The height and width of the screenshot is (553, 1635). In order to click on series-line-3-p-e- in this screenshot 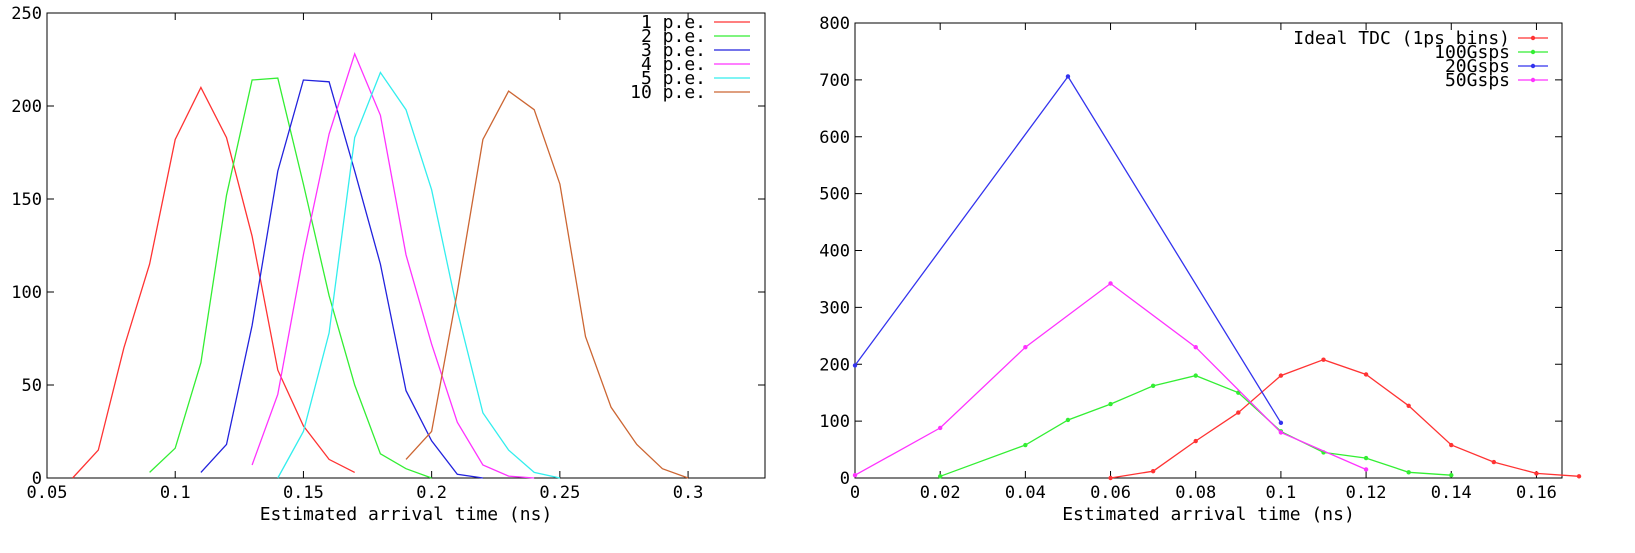, I will do `click(341, 279)`.